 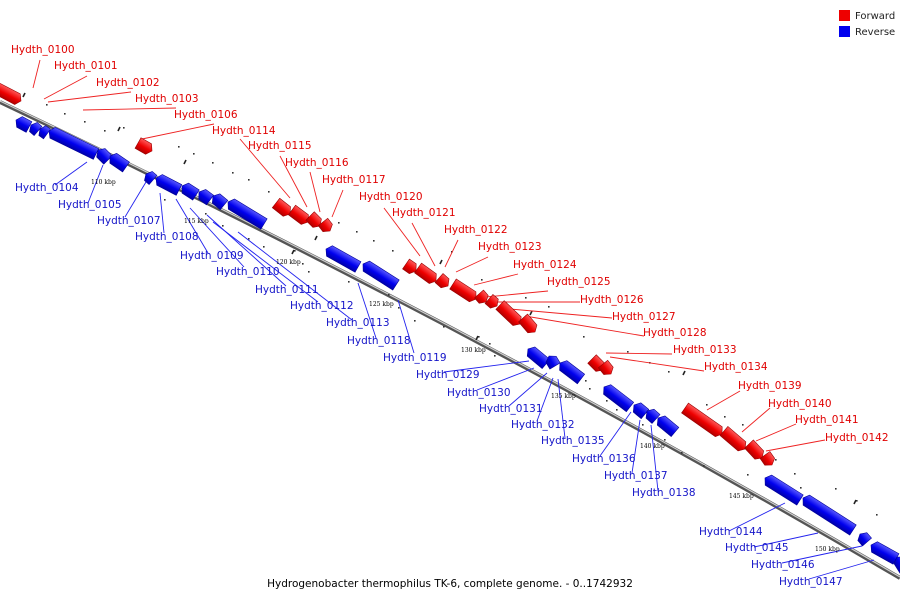 What do you see at coordinates (479, 393) in the screenshot?
I see `reverse-gene-label: Hydth_0130` at bounding box center [479, 393].